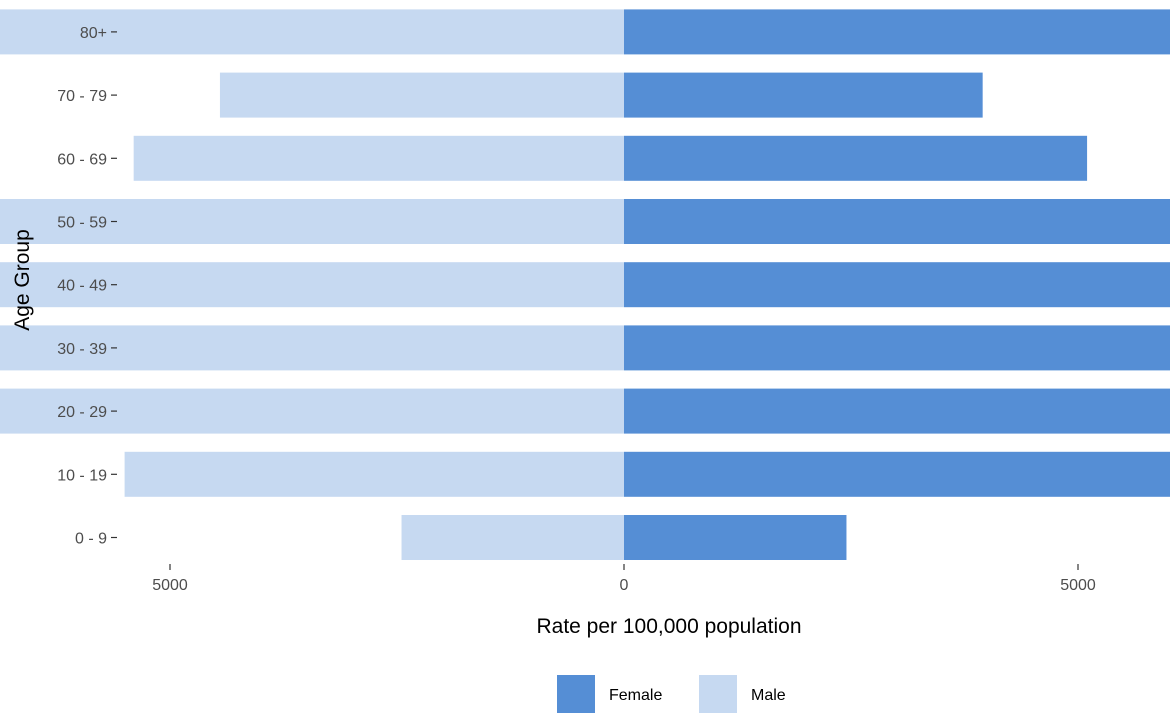  What do you see at coordinates (82, 475) in the screenshot?
I see `y-tick-label-10-19: 10 - 19` at bounding box center [82, 475].